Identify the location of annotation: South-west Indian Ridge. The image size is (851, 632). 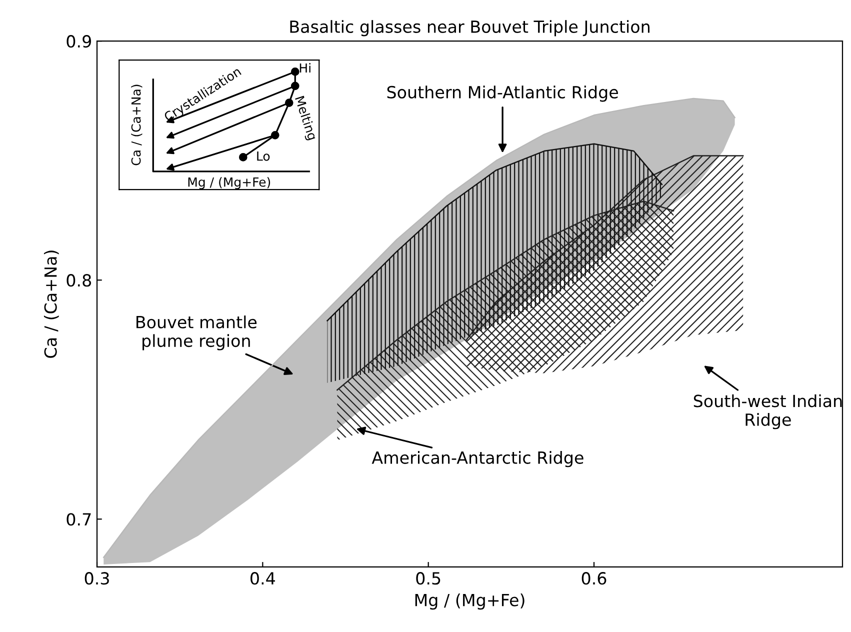
(768, 412).